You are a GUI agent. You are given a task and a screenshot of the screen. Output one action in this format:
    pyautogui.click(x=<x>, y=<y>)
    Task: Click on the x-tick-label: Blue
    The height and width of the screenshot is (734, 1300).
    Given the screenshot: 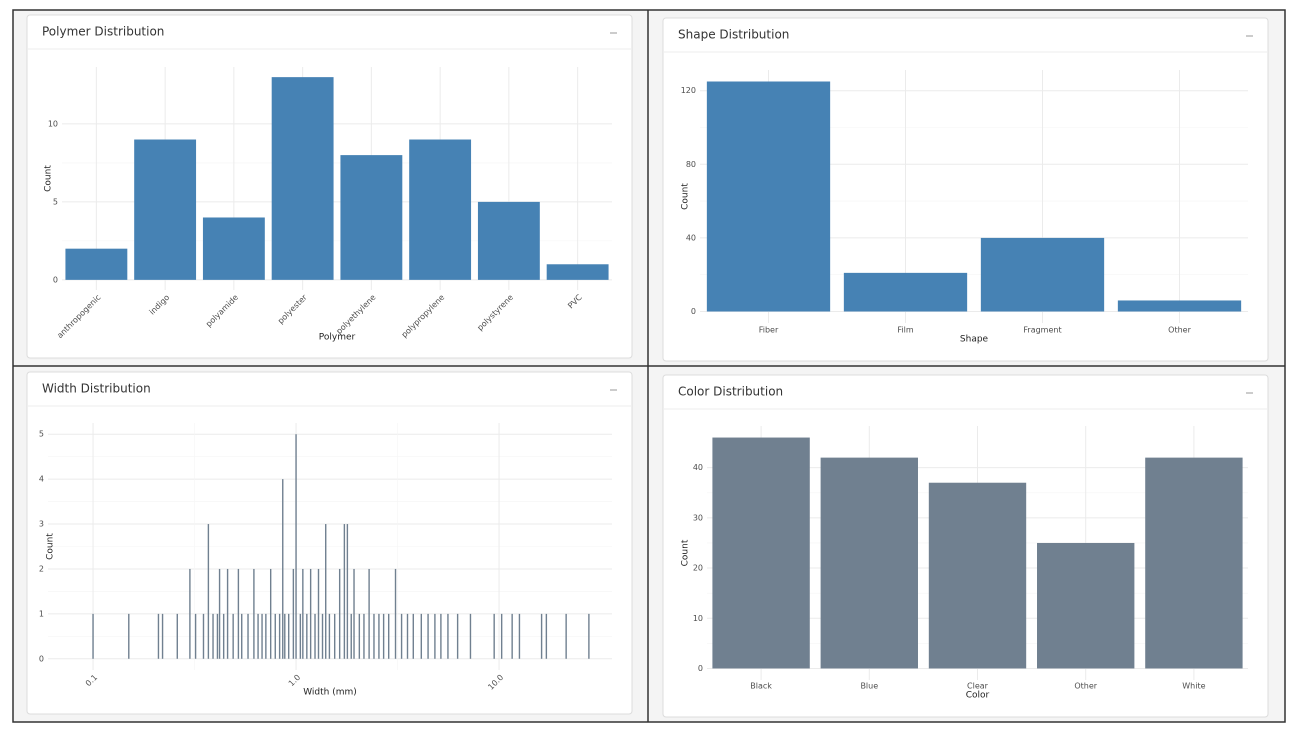 What is the action you would take?
    pyautogui.click(x=869, y=686)
    